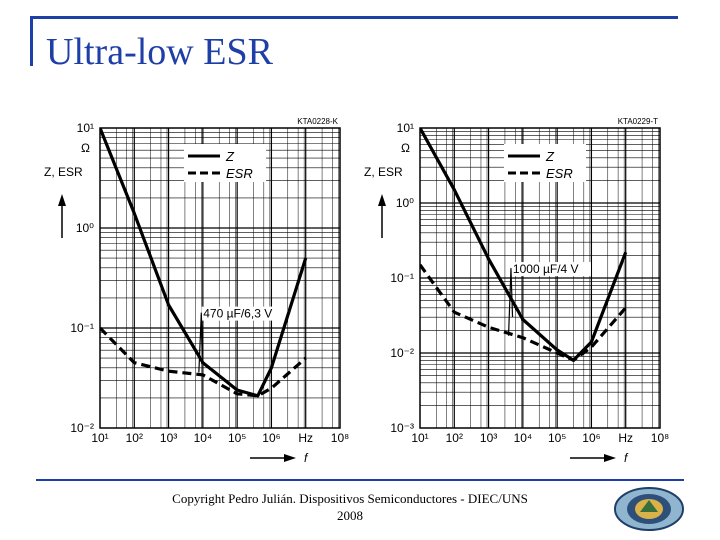 This screenshot has width=720, height=540. Describe the element at coordinates (383, 172) in the screenshot. I see `right-ylabel: Z, ESR` at that location.